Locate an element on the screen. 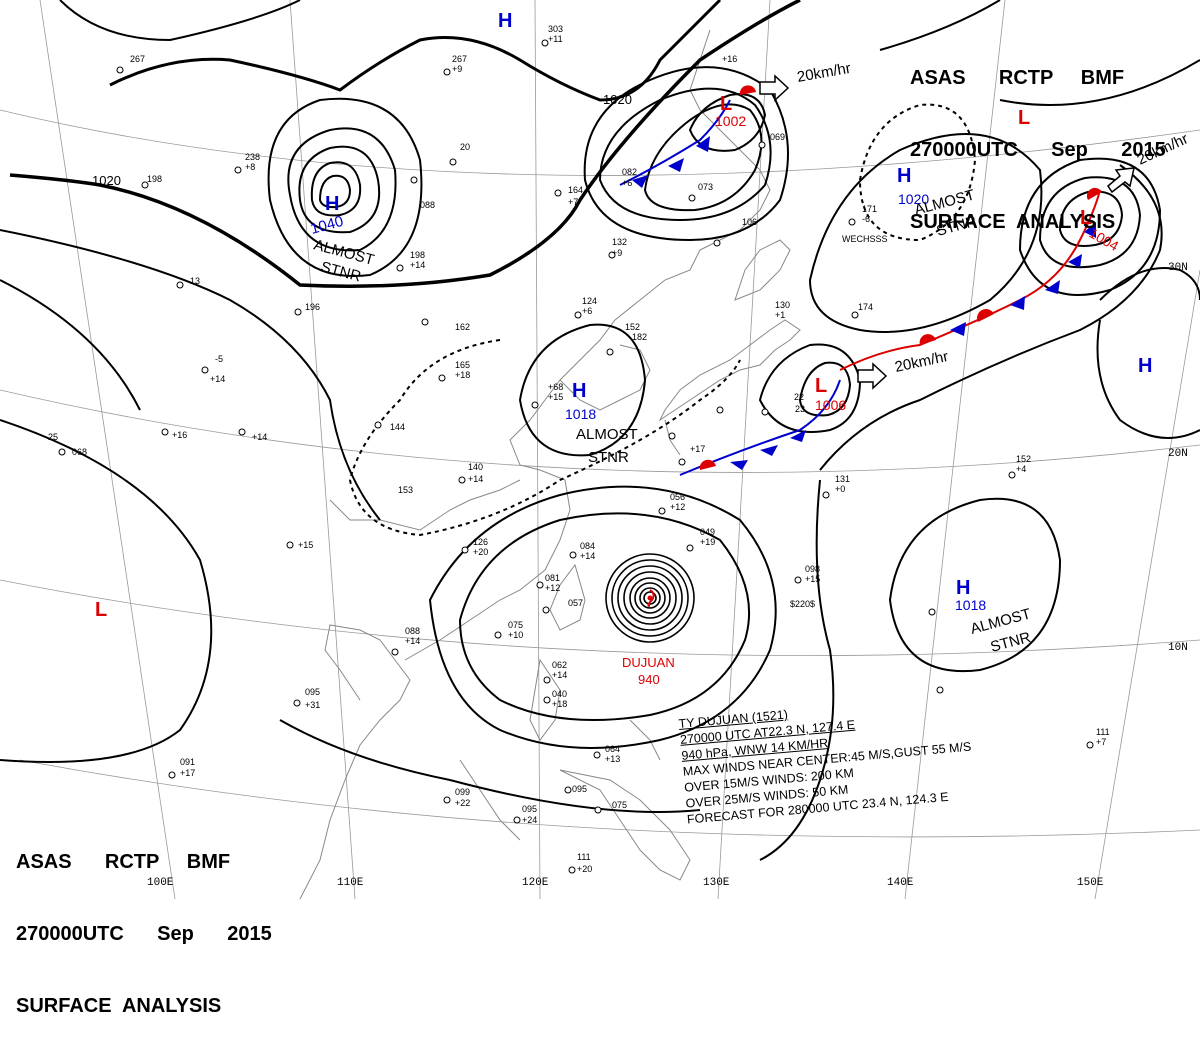 This screenshot has width=1200, height=1042. front-north is located at coordinates (687, 136).